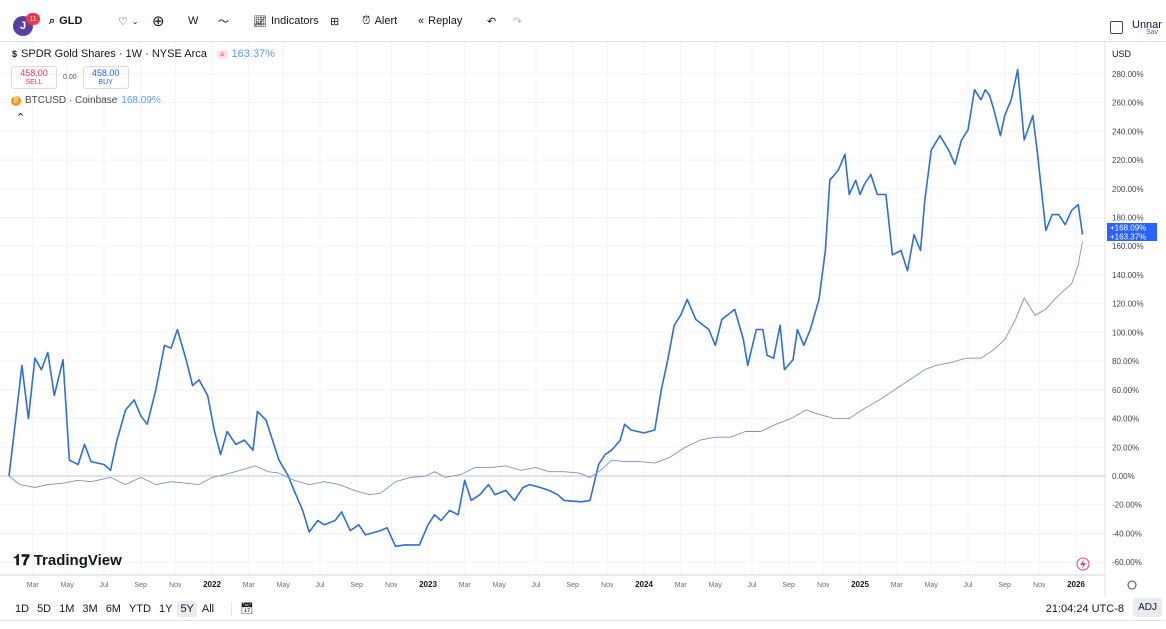  What do you see at coordinates (242, 608) in the screenshot?
I see `date-range-icon: 📅︎` at bounding box center [242, 608].